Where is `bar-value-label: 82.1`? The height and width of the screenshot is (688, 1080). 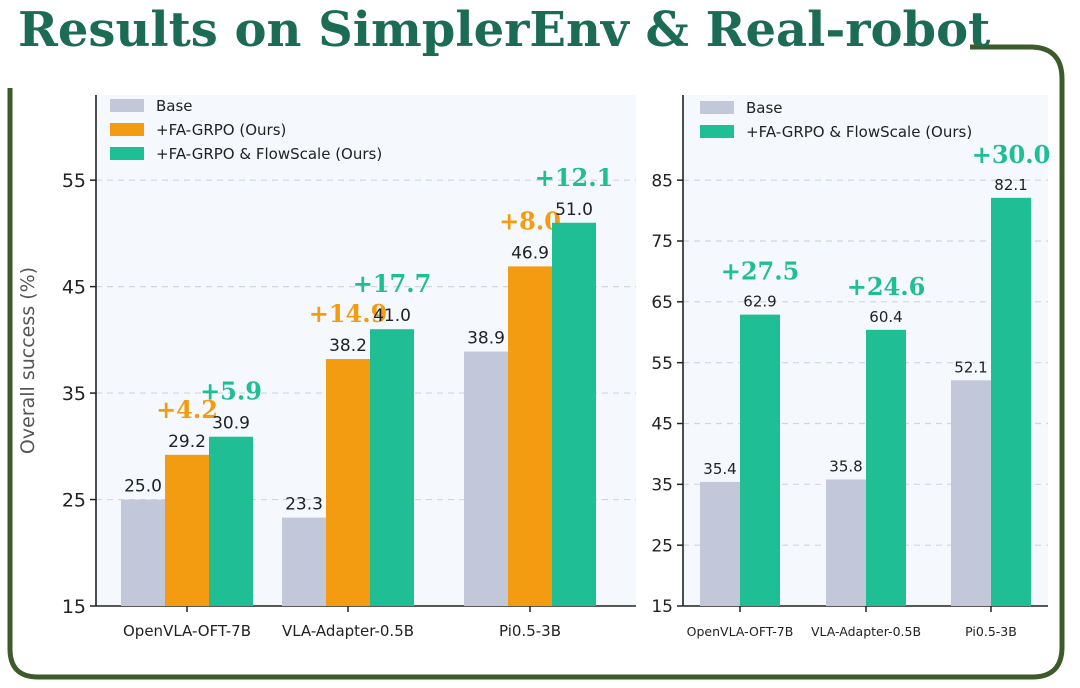 bar-value-label: 82.1 is located at coordinates (1010, 185).